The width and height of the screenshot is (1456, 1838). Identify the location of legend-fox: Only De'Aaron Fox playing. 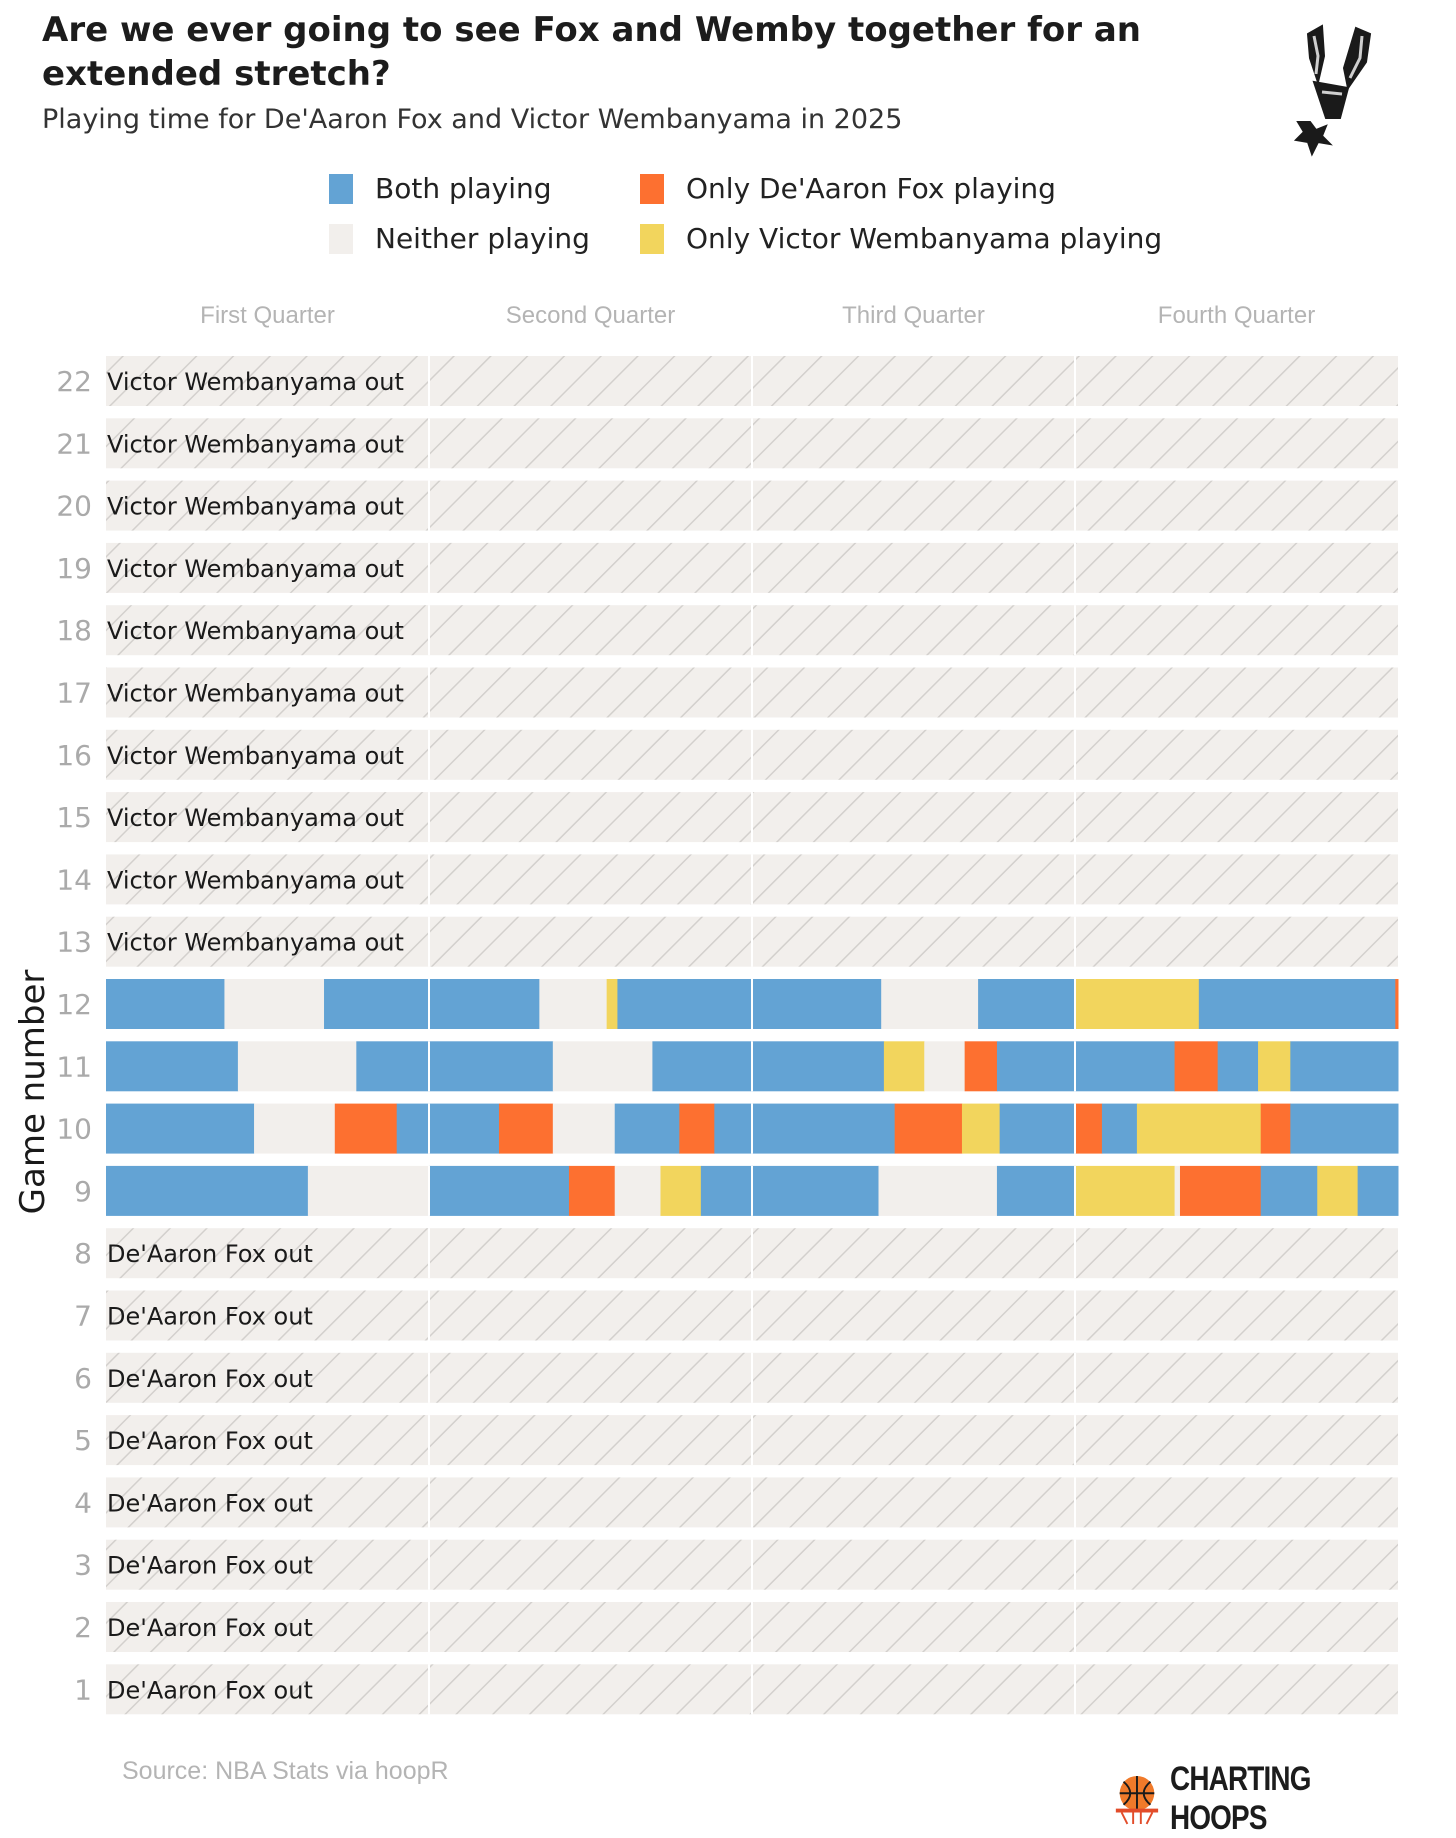
(848, 188).